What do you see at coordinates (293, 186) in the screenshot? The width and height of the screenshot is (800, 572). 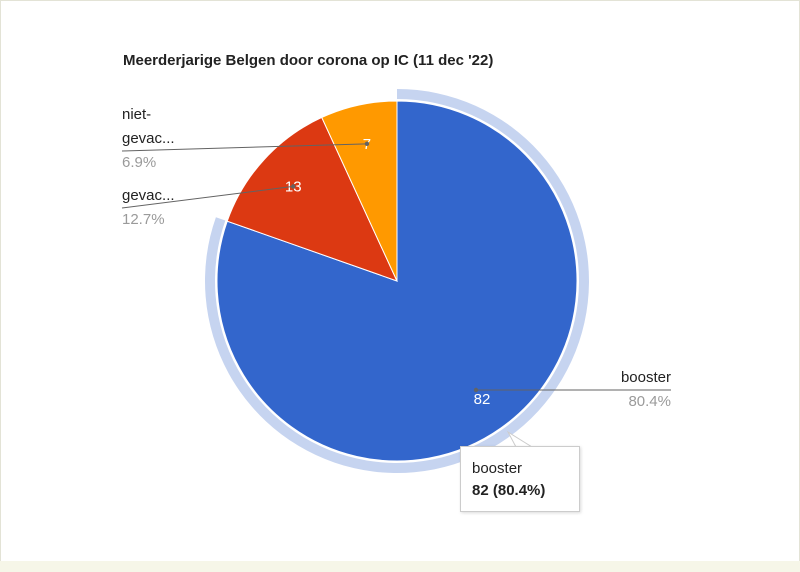 I see `leader-dot-gevac` at bounding box center [293, 186].